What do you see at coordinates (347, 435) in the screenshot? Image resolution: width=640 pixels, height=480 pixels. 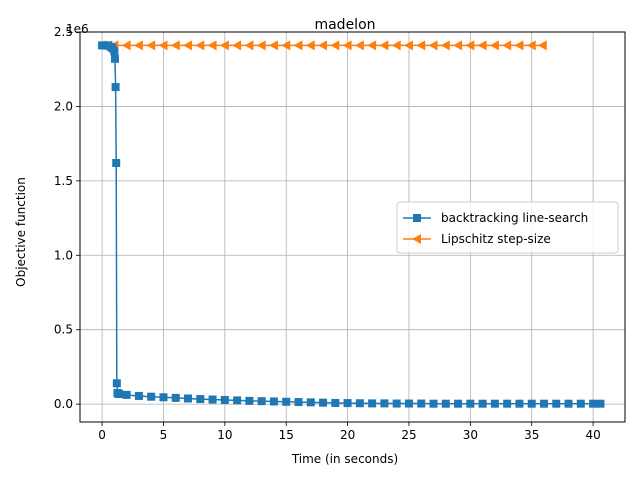 I see `x-tick-label: 20` at bounding box center [347, 435].